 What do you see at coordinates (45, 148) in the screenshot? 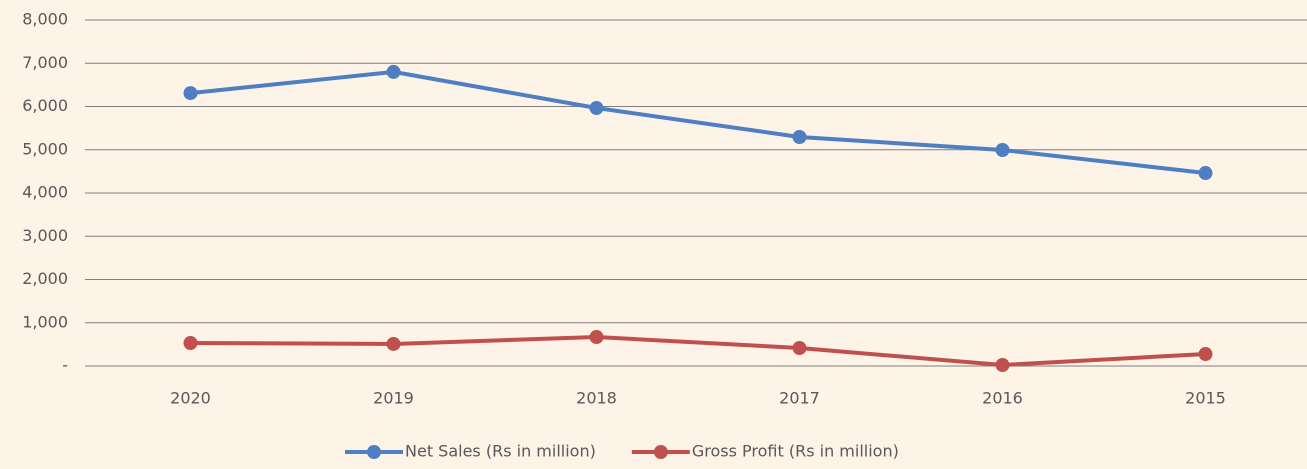
I see `y-tick-label: 5,000` at bounding box center [45, 148].